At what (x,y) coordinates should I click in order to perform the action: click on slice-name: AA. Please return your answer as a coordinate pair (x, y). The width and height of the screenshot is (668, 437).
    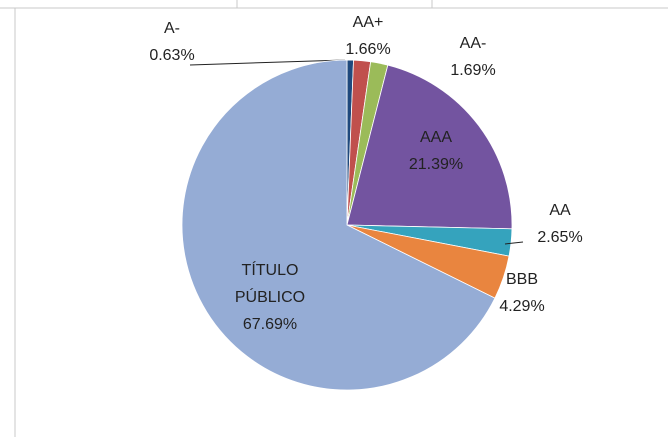
    Looking at the image, I should click on (560, 210).